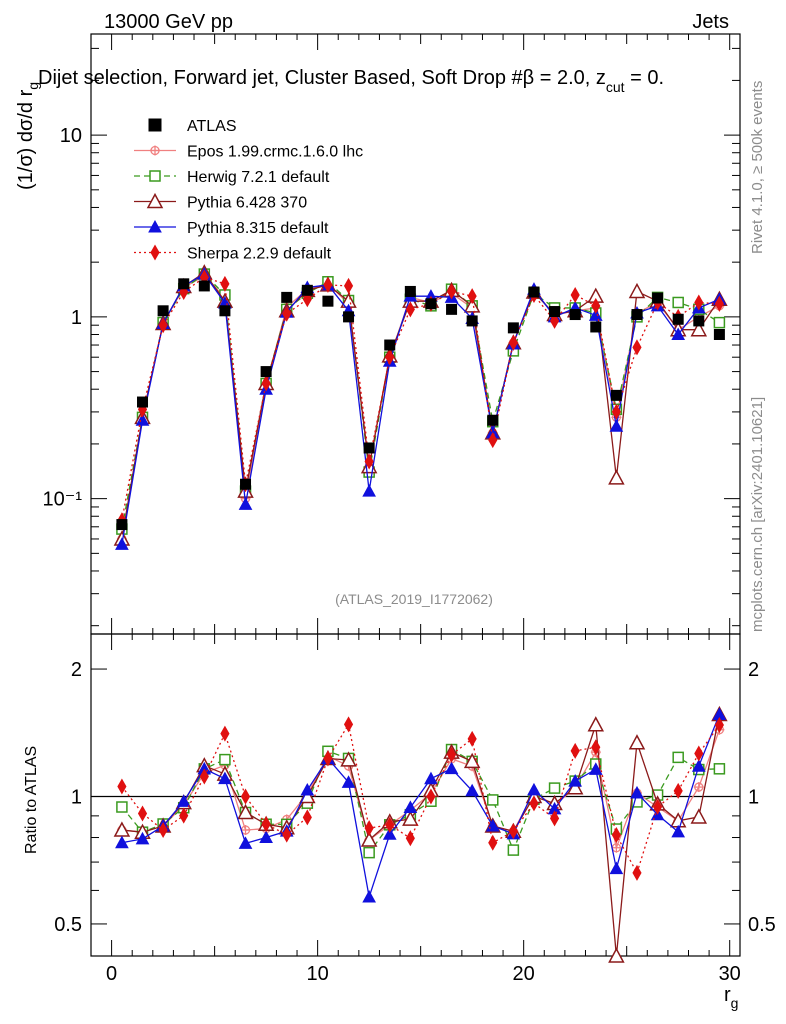 This screenshot has height=1024, width=786. Describe the element at coordinates (644, 78) in the screenshot. I see `title-tail: = 0.` at that location.